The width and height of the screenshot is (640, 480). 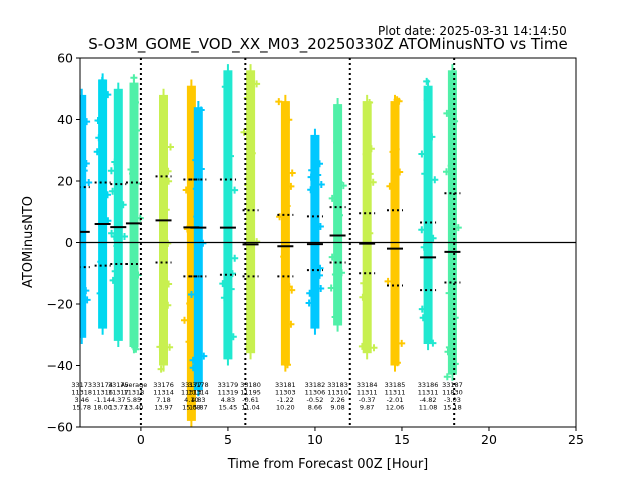 I want to click on x-tick-label: 10, so click(x=315, y=439).